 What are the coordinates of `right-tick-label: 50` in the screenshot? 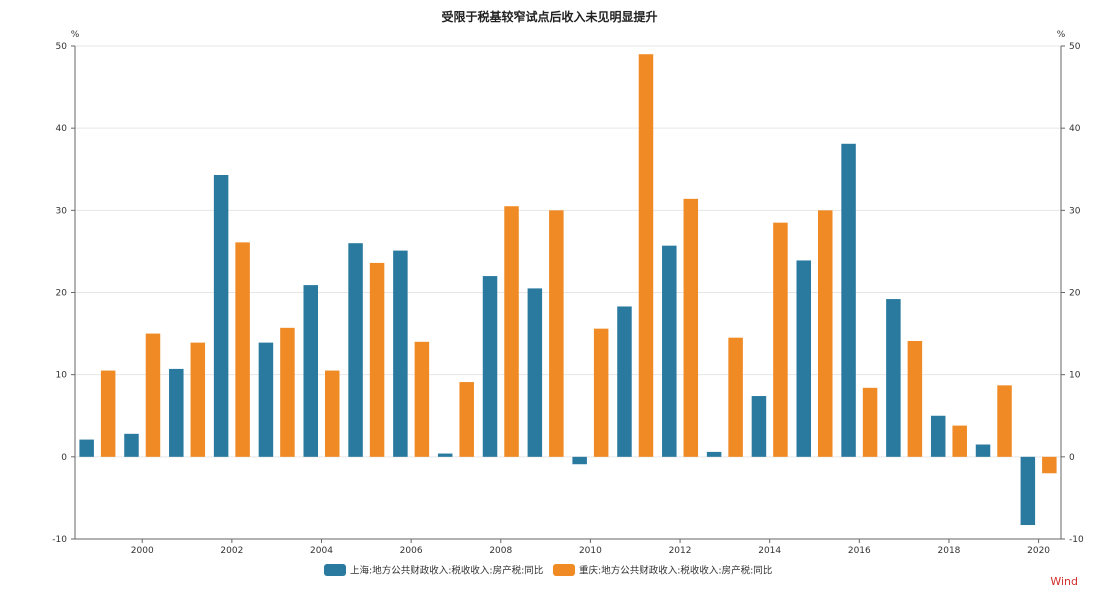 It's located at (1075, 47).